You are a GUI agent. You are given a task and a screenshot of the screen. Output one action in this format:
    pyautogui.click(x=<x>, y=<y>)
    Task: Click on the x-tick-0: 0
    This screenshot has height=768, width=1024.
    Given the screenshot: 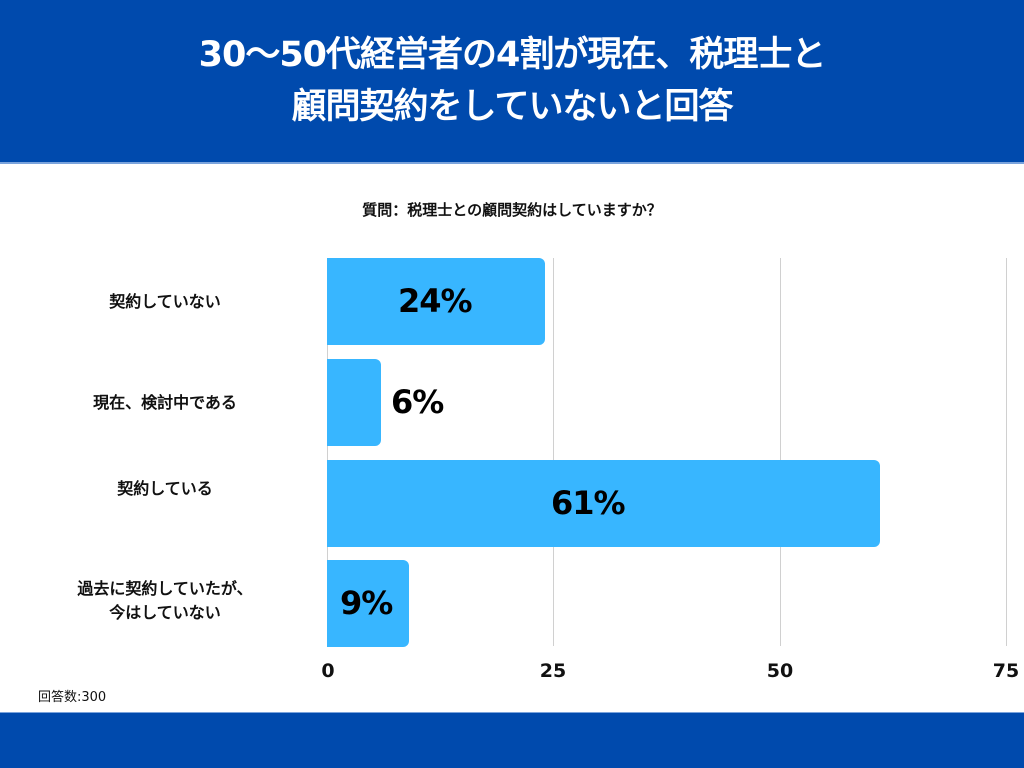 What is the action you would take?
    pyautogui.click(x=328, y=671)
    